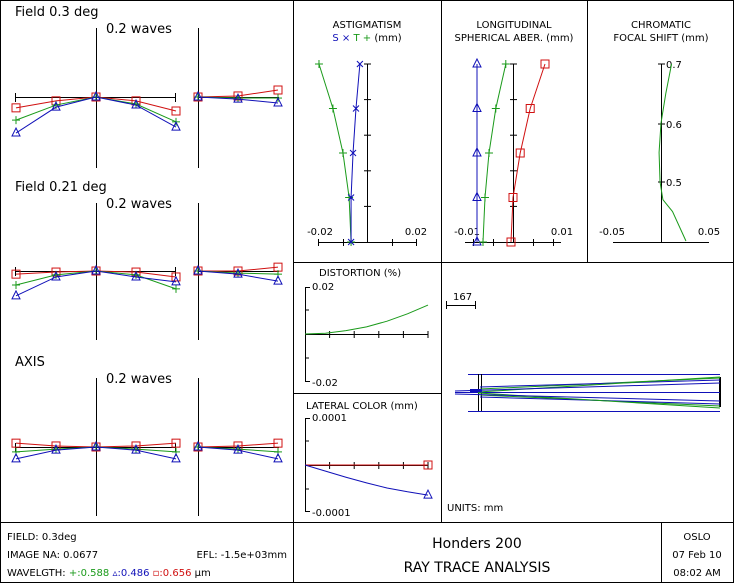 The image size is (734, 583). Describe the element at coordinates (335, 38) in the screenshot. I see `legend-s: S` at that location.